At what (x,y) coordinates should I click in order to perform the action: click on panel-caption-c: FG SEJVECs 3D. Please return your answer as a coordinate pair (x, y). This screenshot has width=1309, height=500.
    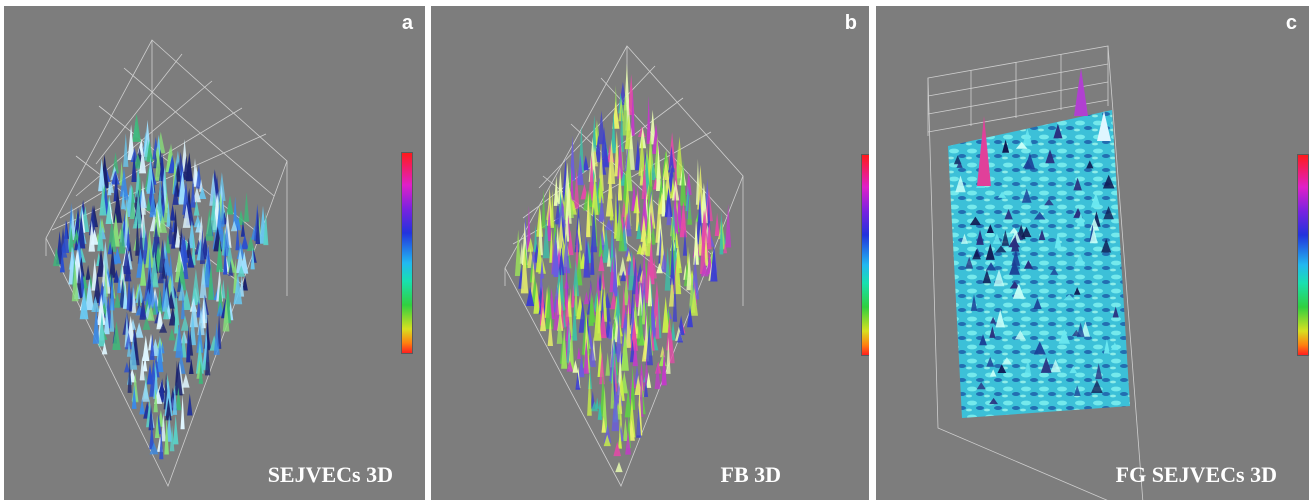
    Looking at the image, I should click on (1196, 474).